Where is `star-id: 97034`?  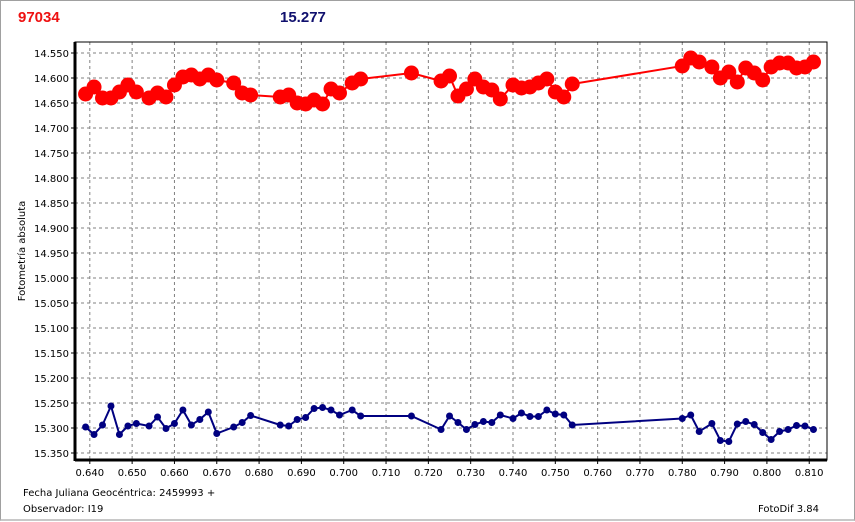 star-id: 97034 is located at coordinates (39, 17).